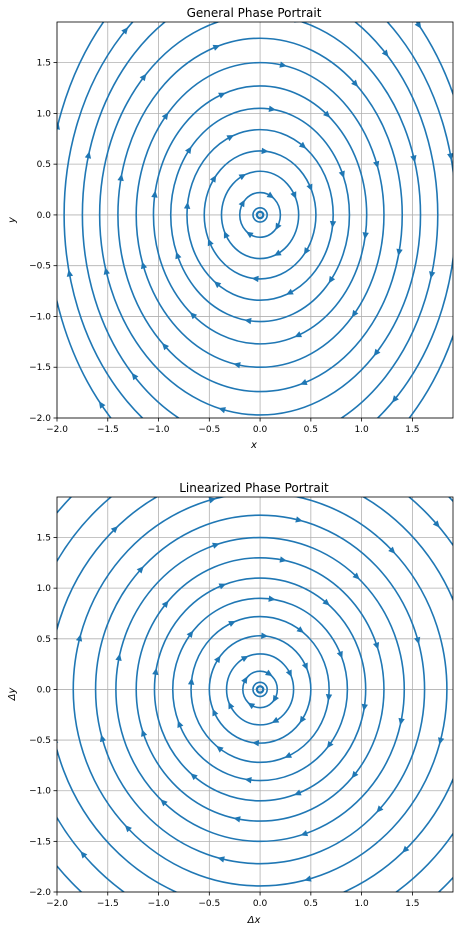 Image resolution: width=459 pixels, height=933 pixels. I want to click on chart-title: General Phase Portrait, so click(254, 13).